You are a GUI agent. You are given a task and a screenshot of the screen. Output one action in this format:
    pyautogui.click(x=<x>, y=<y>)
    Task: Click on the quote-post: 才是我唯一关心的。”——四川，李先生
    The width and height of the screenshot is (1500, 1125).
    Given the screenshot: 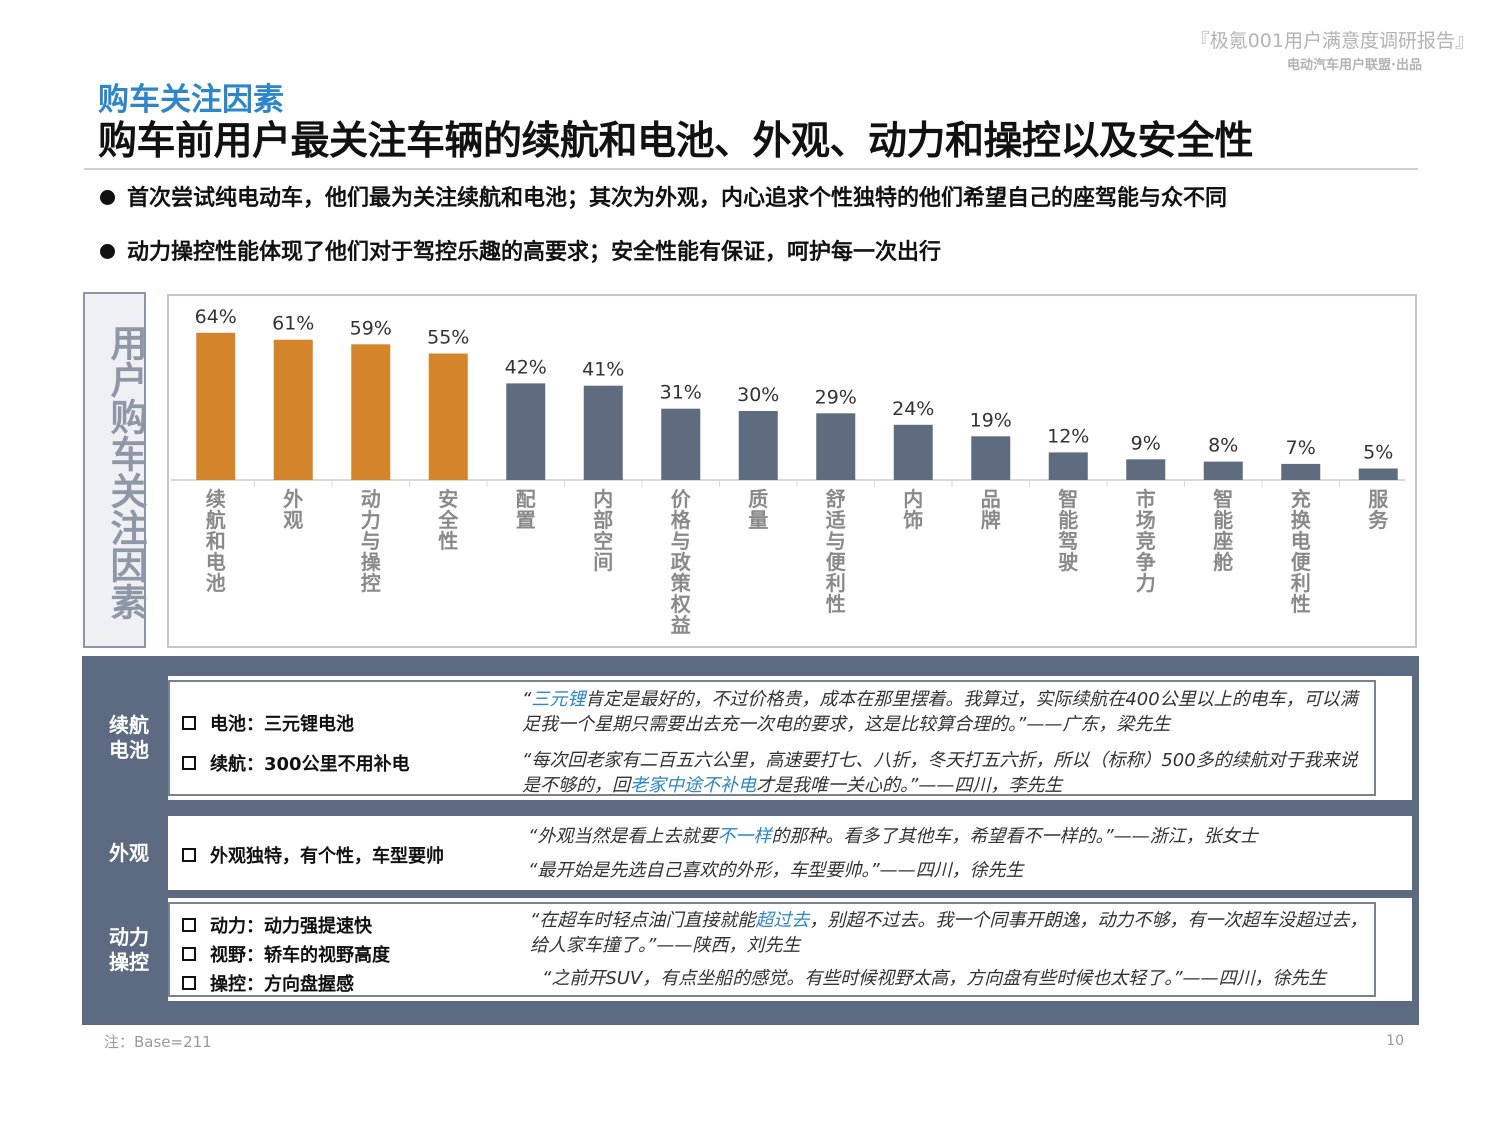 What is the action you would take?
    pyautogui.click(x=909, y=785)
    